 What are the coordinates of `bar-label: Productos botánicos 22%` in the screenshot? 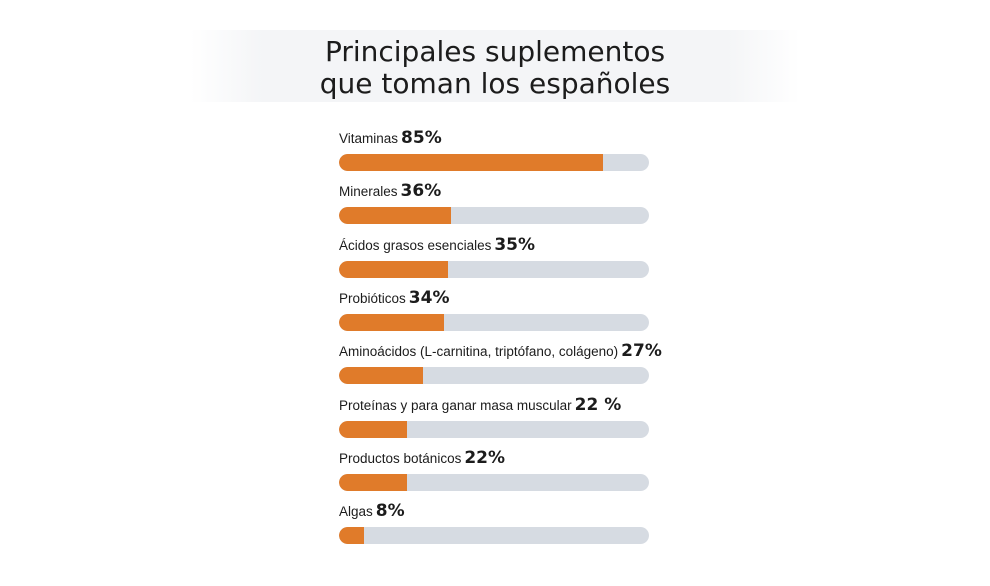 It's located at (422, 458).